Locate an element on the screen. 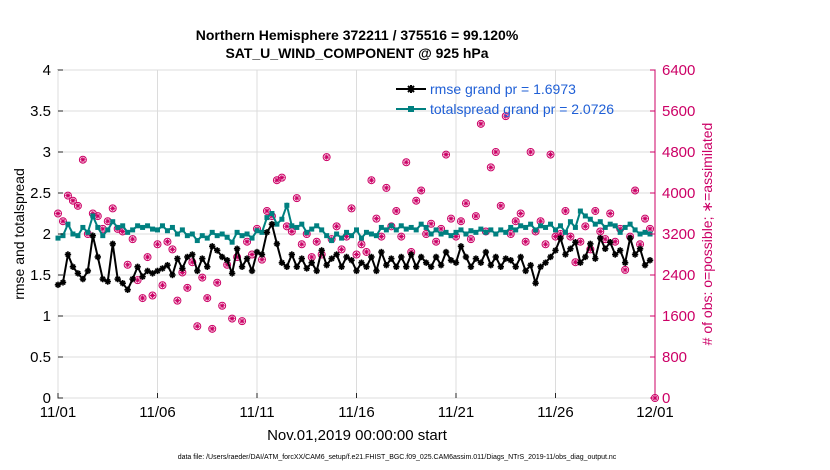 This screenshot has width=830, height=470. x-tick-label: 11/16 is located at coordinates (356, 412).